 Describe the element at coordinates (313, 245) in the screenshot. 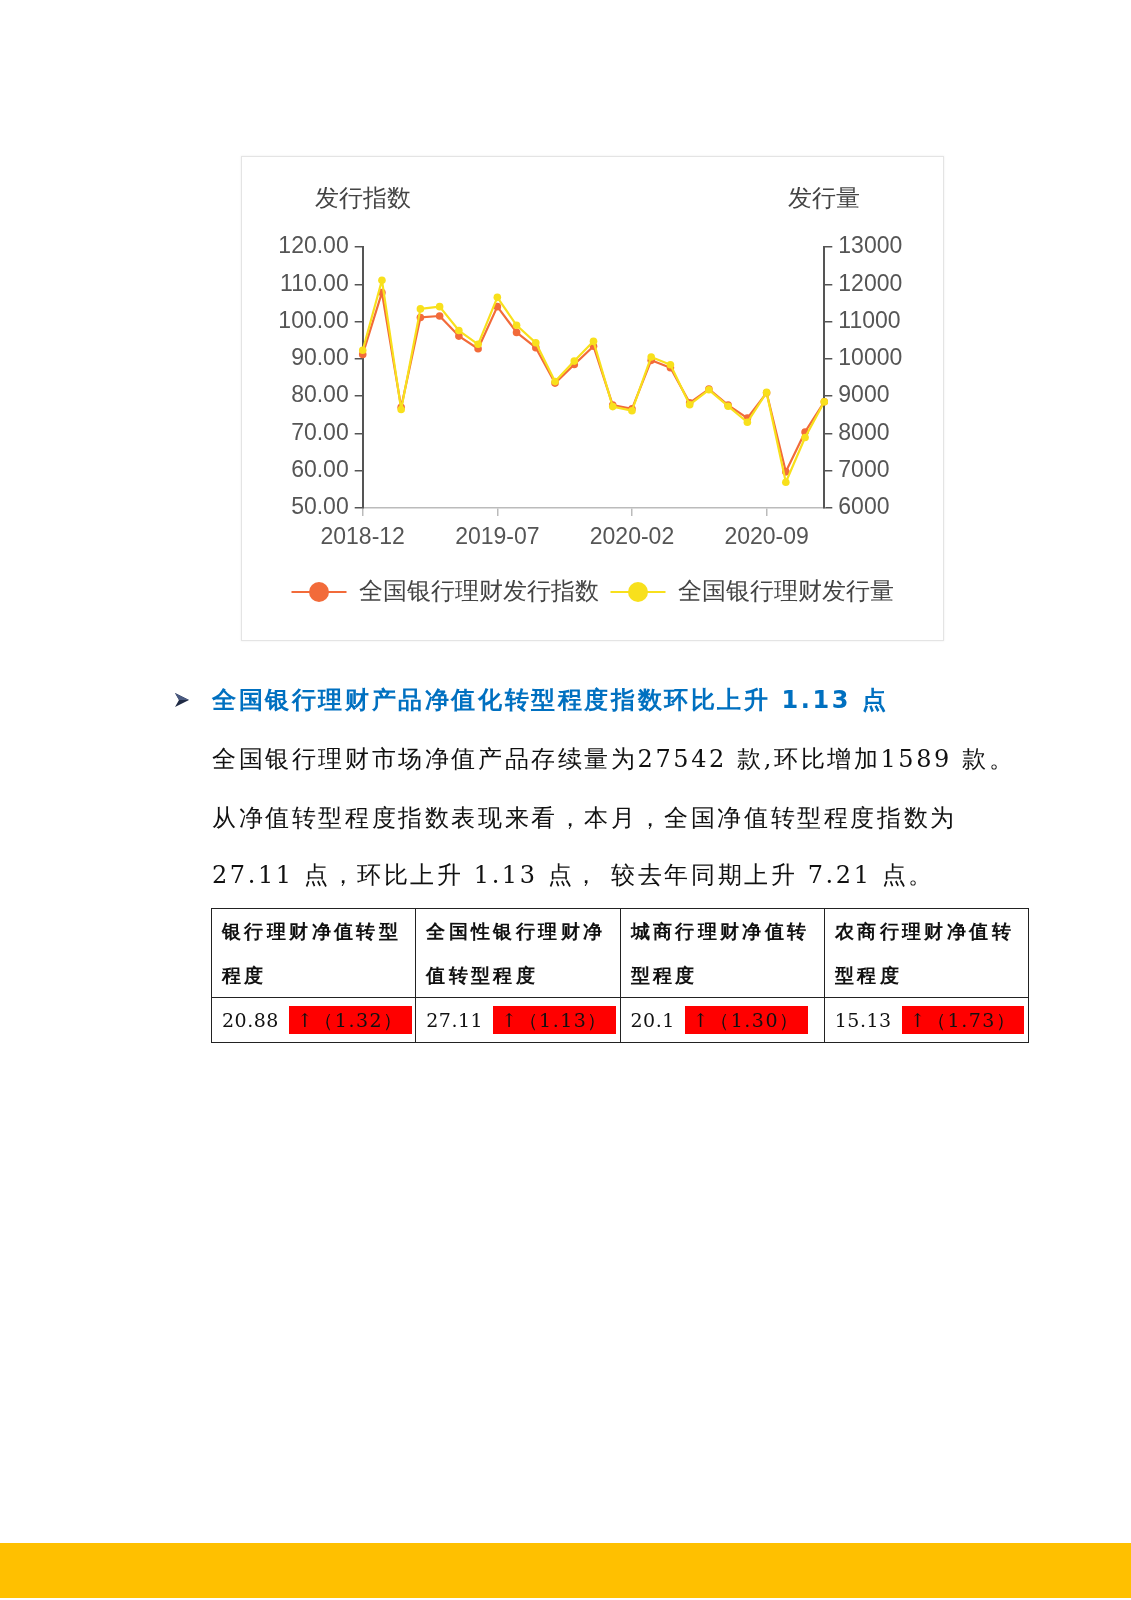

I see `y-tick-label: 120.00` at that location.